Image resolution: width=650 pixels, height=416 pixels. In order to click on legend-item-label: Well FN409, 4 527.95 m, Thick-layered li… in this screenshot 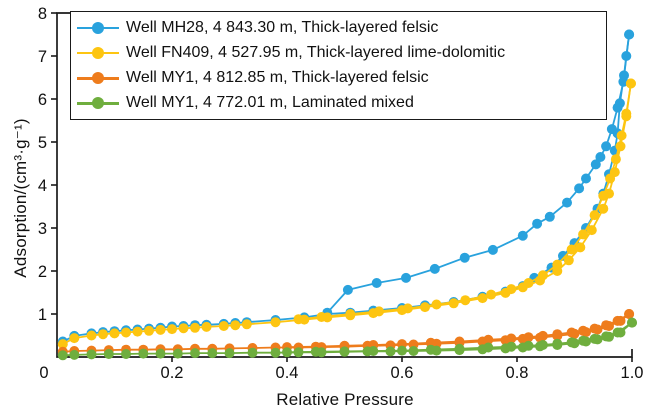, I will do `click(316, 52)`.